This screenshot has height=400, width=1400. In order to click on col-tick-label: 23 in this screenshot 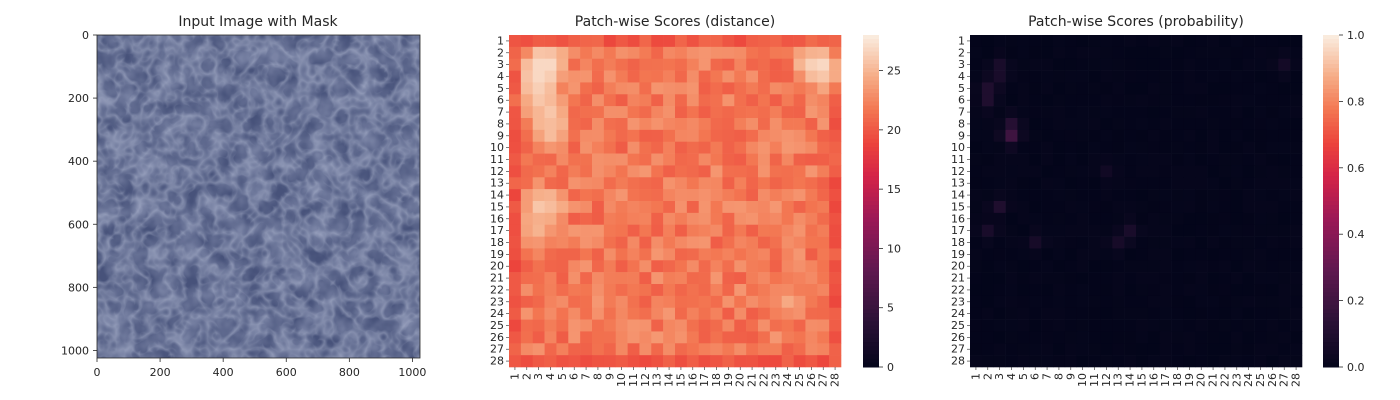, I will do `click(1236, 380)`.